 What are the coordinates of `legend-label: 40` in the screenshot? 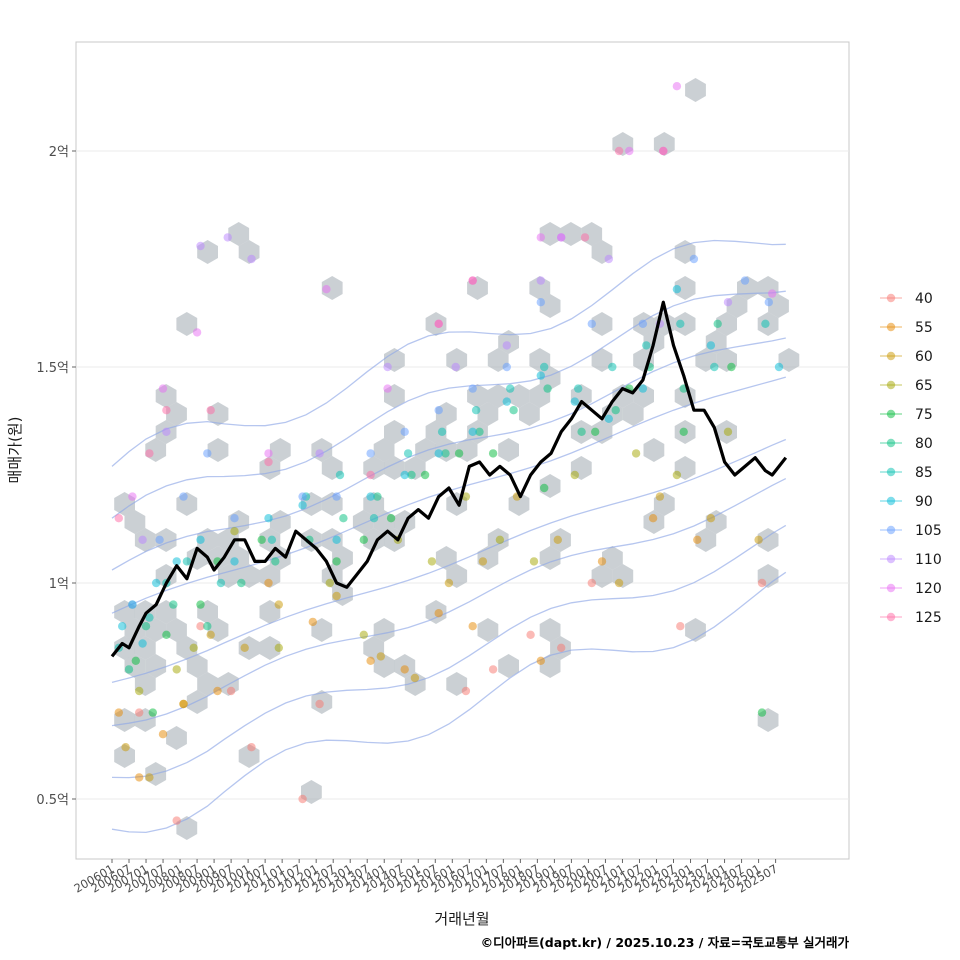 It's located at (924, 299).